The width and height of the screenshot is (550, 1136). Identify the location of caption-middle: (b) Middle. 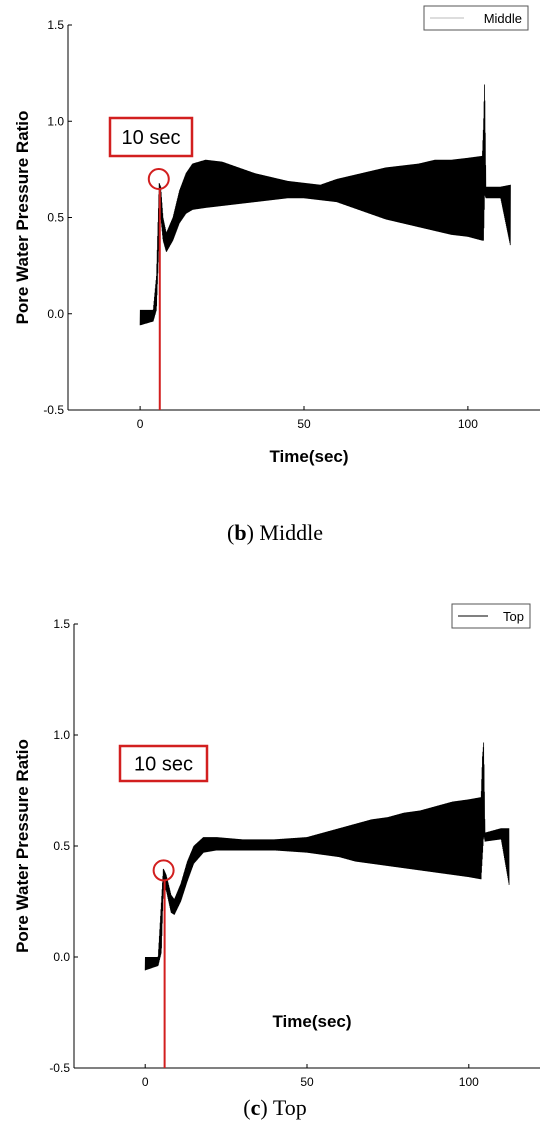
(275, 532).